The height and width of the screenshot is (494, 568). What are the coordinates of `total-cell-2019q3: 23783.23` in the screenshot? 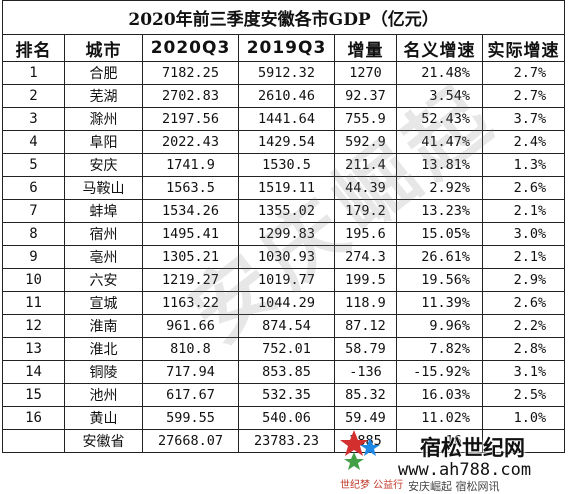 It's located at (286, 441).